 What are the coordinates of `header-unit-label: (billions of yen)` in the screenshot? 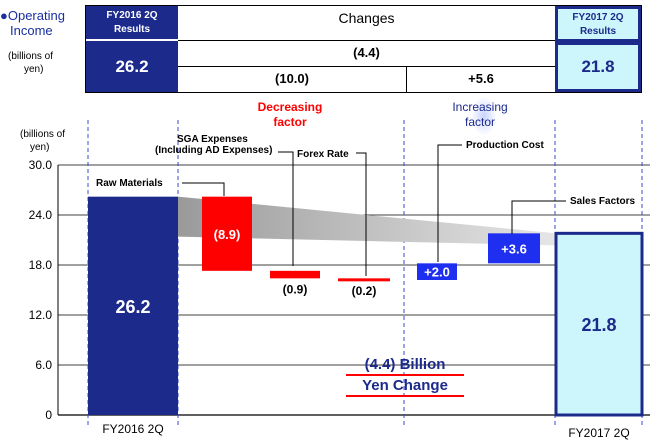 It's located at (48, 63).